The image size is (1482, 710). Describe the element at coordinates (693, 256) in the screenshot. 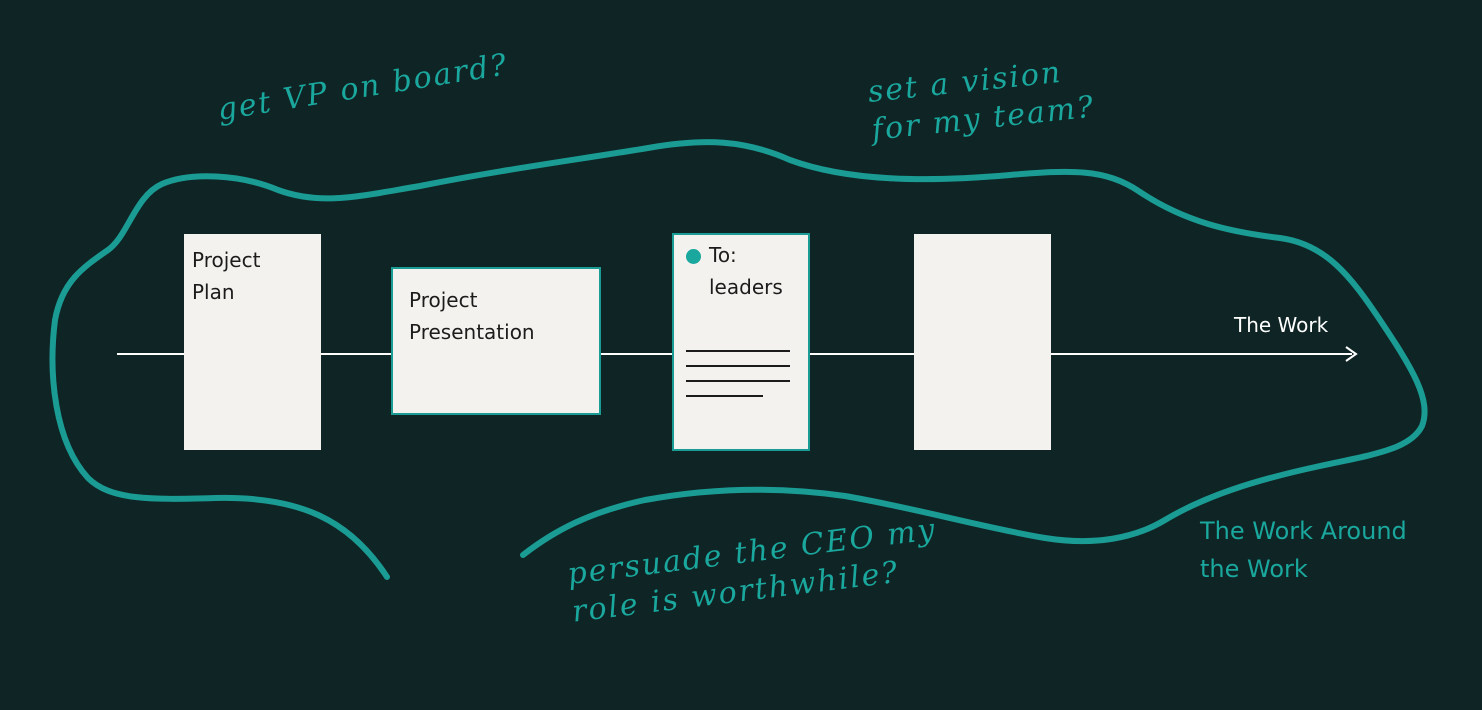

I see `memo-dot-icon` at that location.